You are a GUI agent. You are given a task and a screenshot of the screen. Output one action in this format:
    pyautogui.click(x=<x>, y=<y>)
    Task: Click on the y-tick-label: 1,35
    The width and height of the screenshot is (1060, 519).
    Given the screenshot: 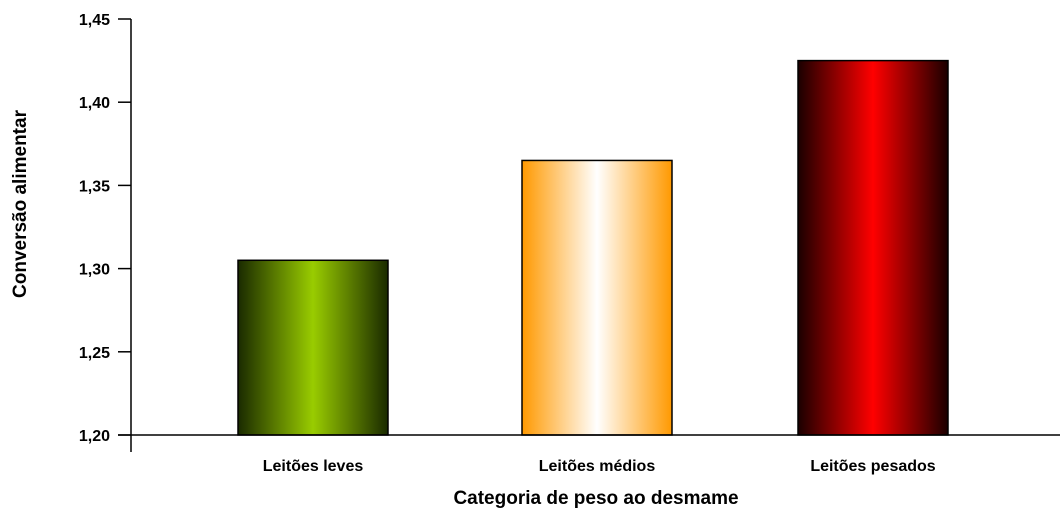 What is the action you would take?
    pyautogui.click(x=94, y=186)
    